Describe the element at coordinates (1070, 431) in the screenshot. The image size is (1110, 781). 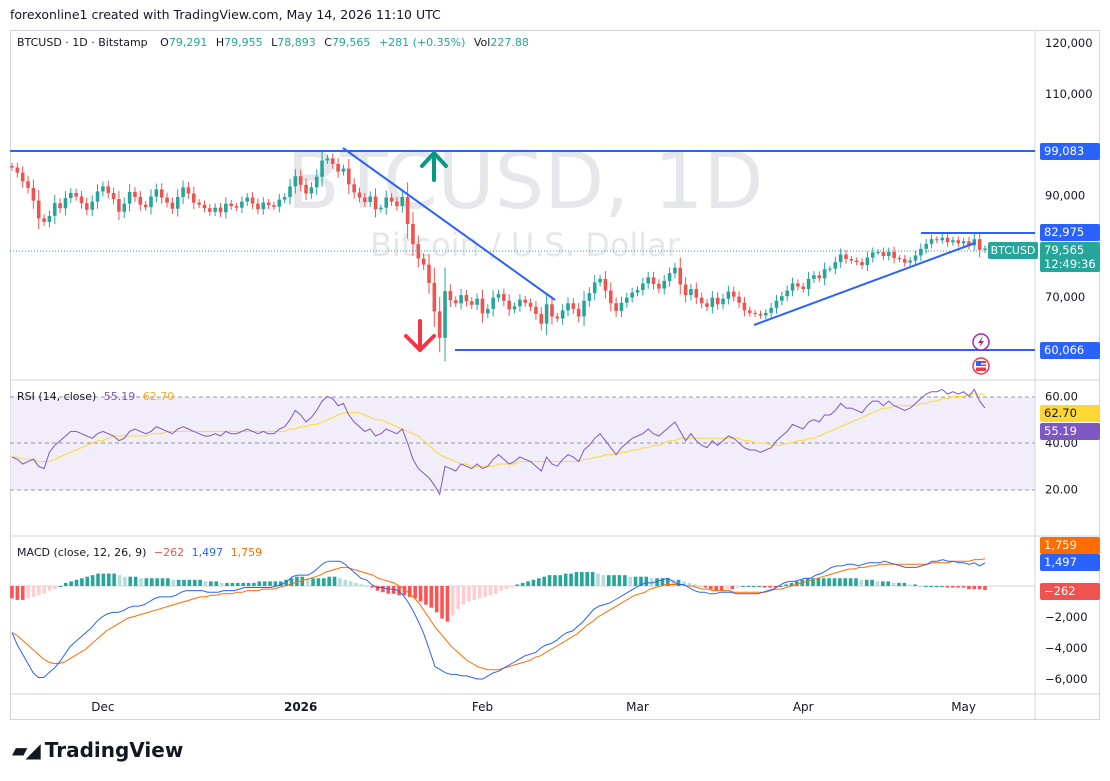
I see `rsi-axis-label: 55.19` at that location.